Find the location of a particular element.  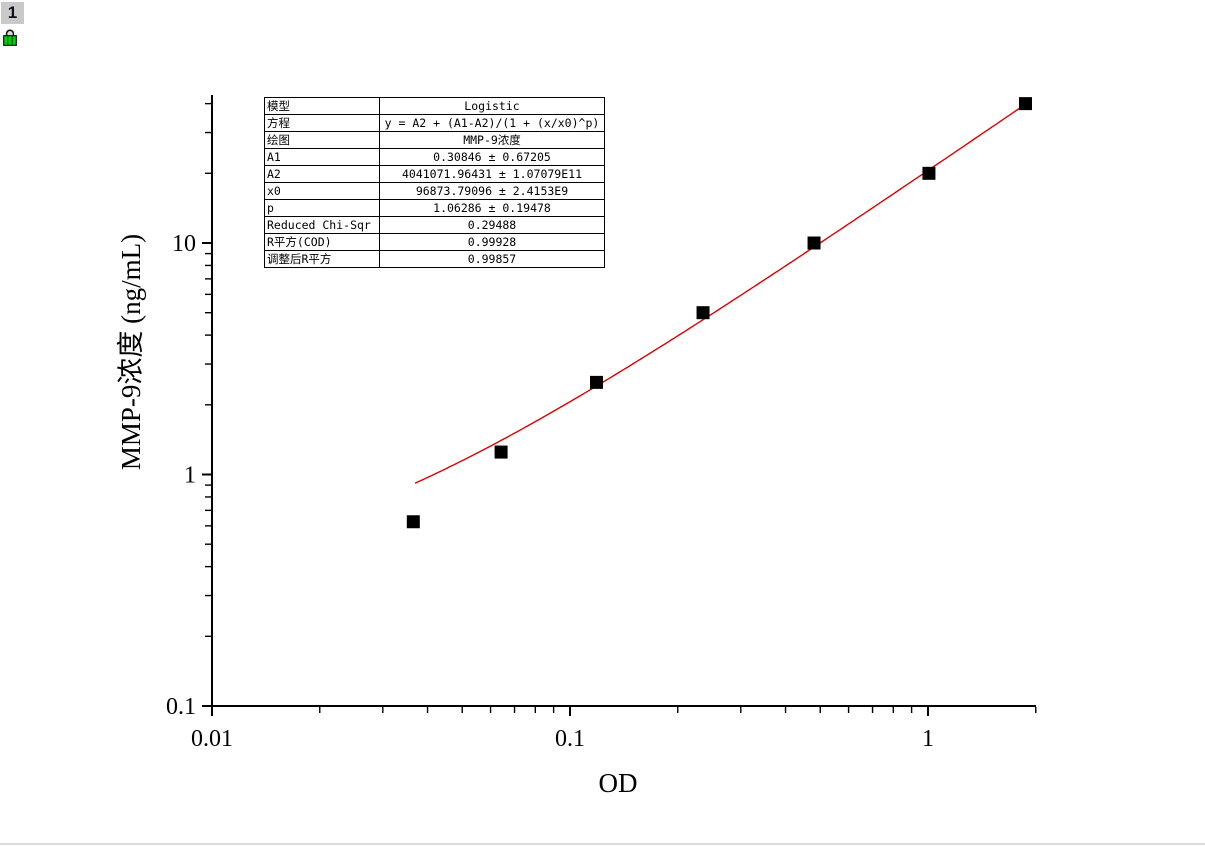

fit-table-row: x0 96873.79096 ± 2.4153E9 is located at coordinates (434, 191).